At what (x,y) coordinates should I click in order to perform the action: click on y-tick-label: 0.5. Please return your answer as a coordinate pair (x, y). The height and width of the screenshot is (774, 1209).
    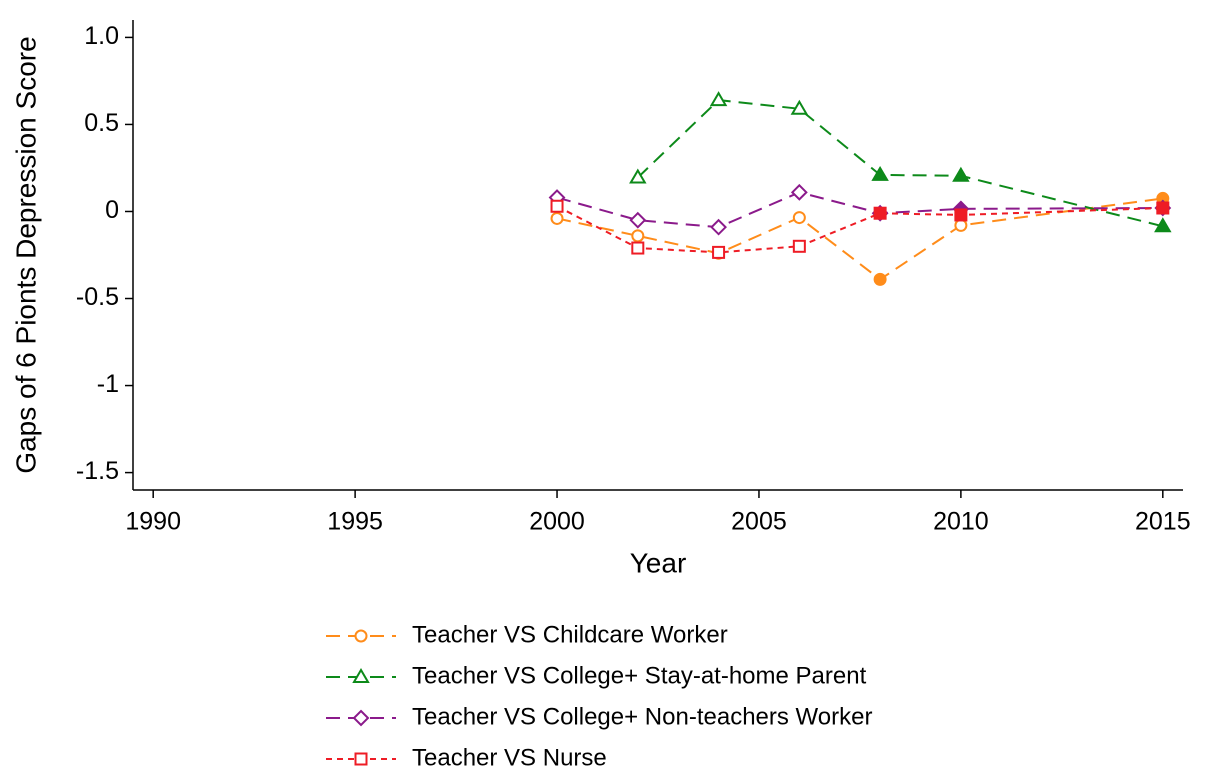
    Looking at the image, I should click on (101, 123).